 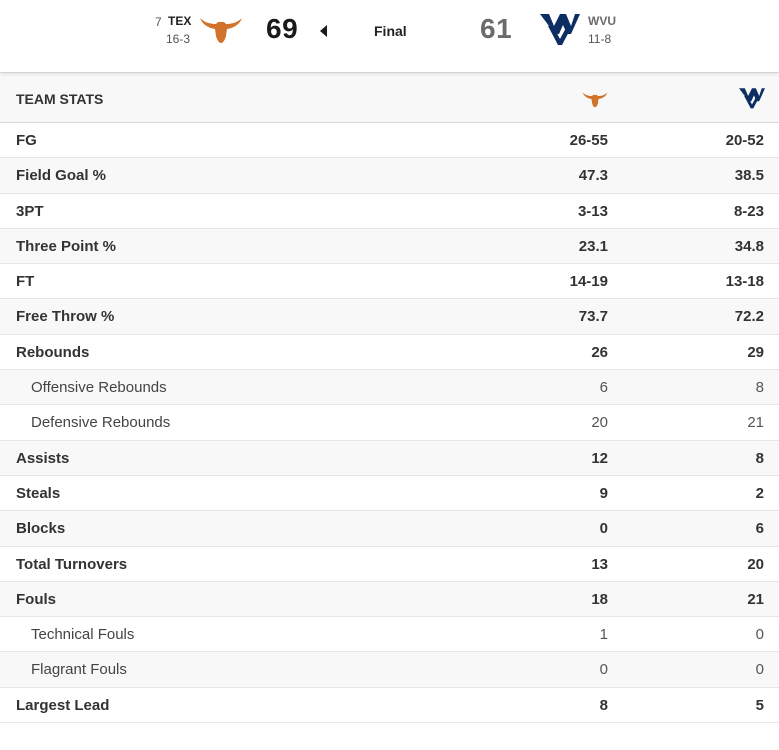 I want to click on stat-label: Steals, so click(x=38, y=493).